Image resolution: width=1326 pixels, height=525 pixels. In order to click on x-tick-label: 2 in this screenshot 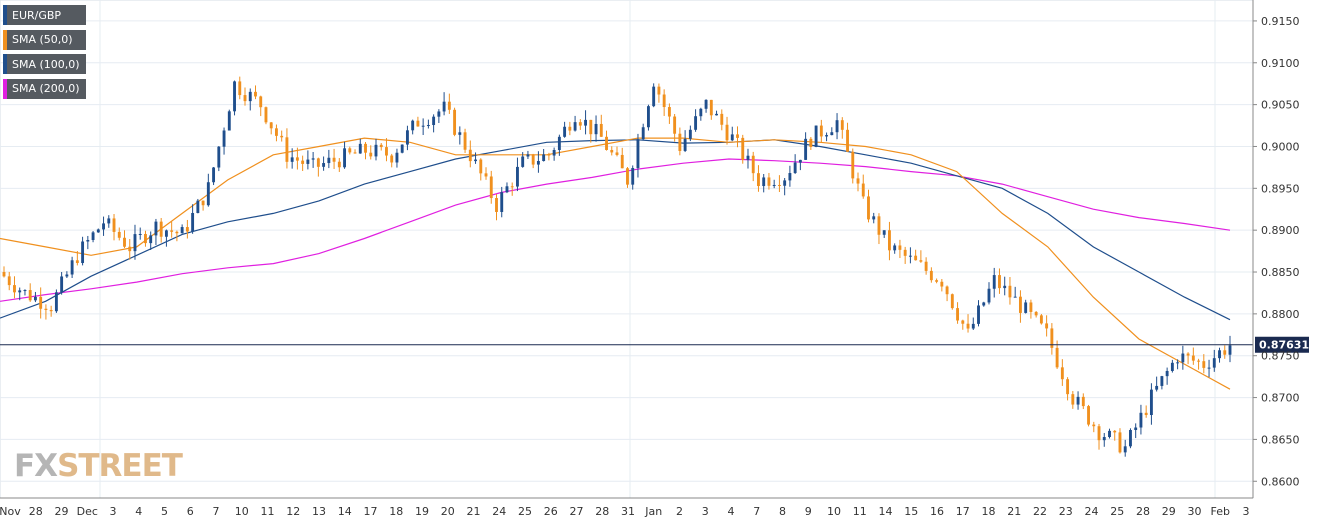, I will do `click(679, 511)`.